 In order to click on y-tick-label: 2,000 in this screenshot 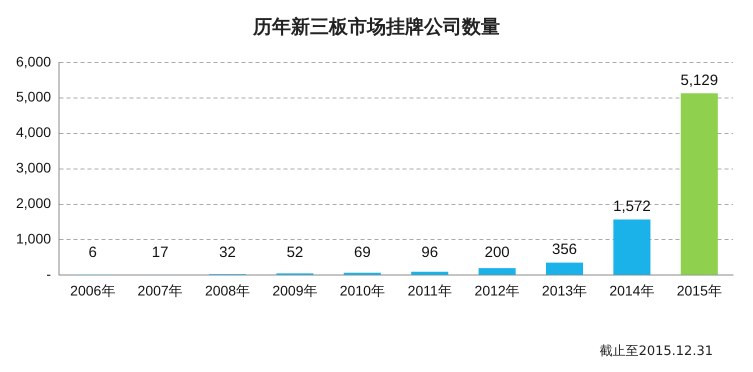, I will do `click(34, 203)`.